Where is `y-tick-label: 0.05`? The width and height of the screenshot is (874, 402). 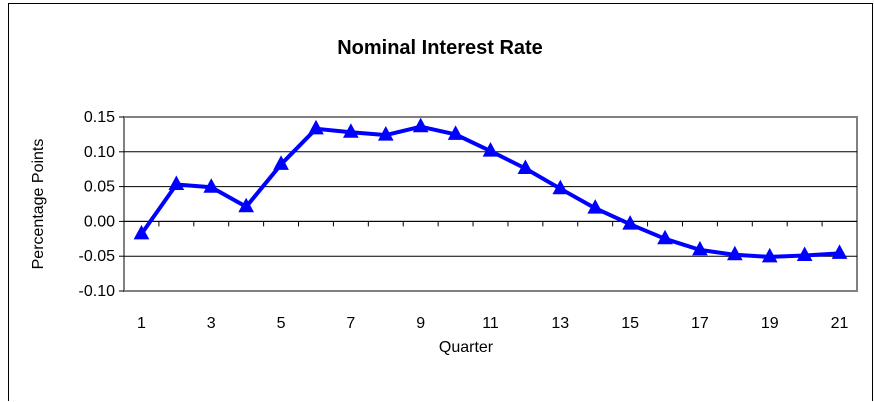 y-tick-label: 0.05 is located at coordinates (99, 187).